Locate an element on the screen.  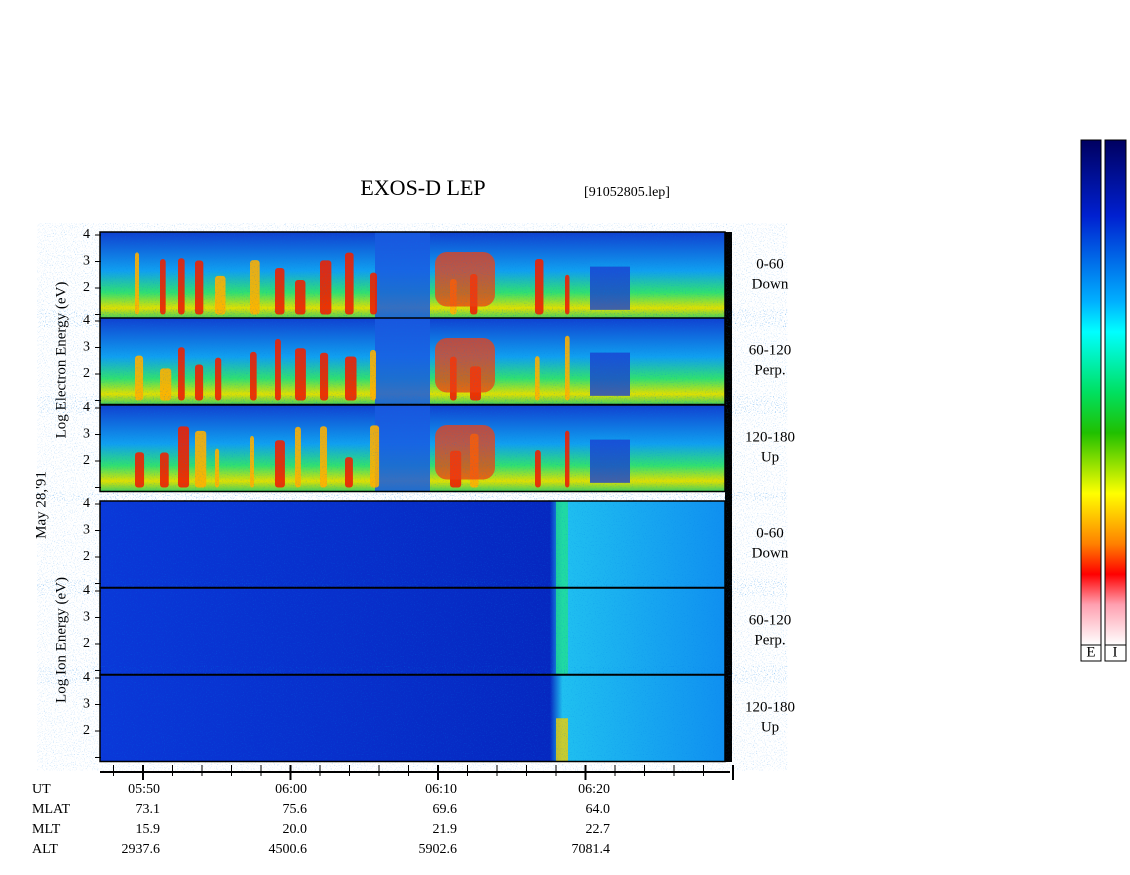
orbit-value: 21.9 is located at coordinates (445, 829).